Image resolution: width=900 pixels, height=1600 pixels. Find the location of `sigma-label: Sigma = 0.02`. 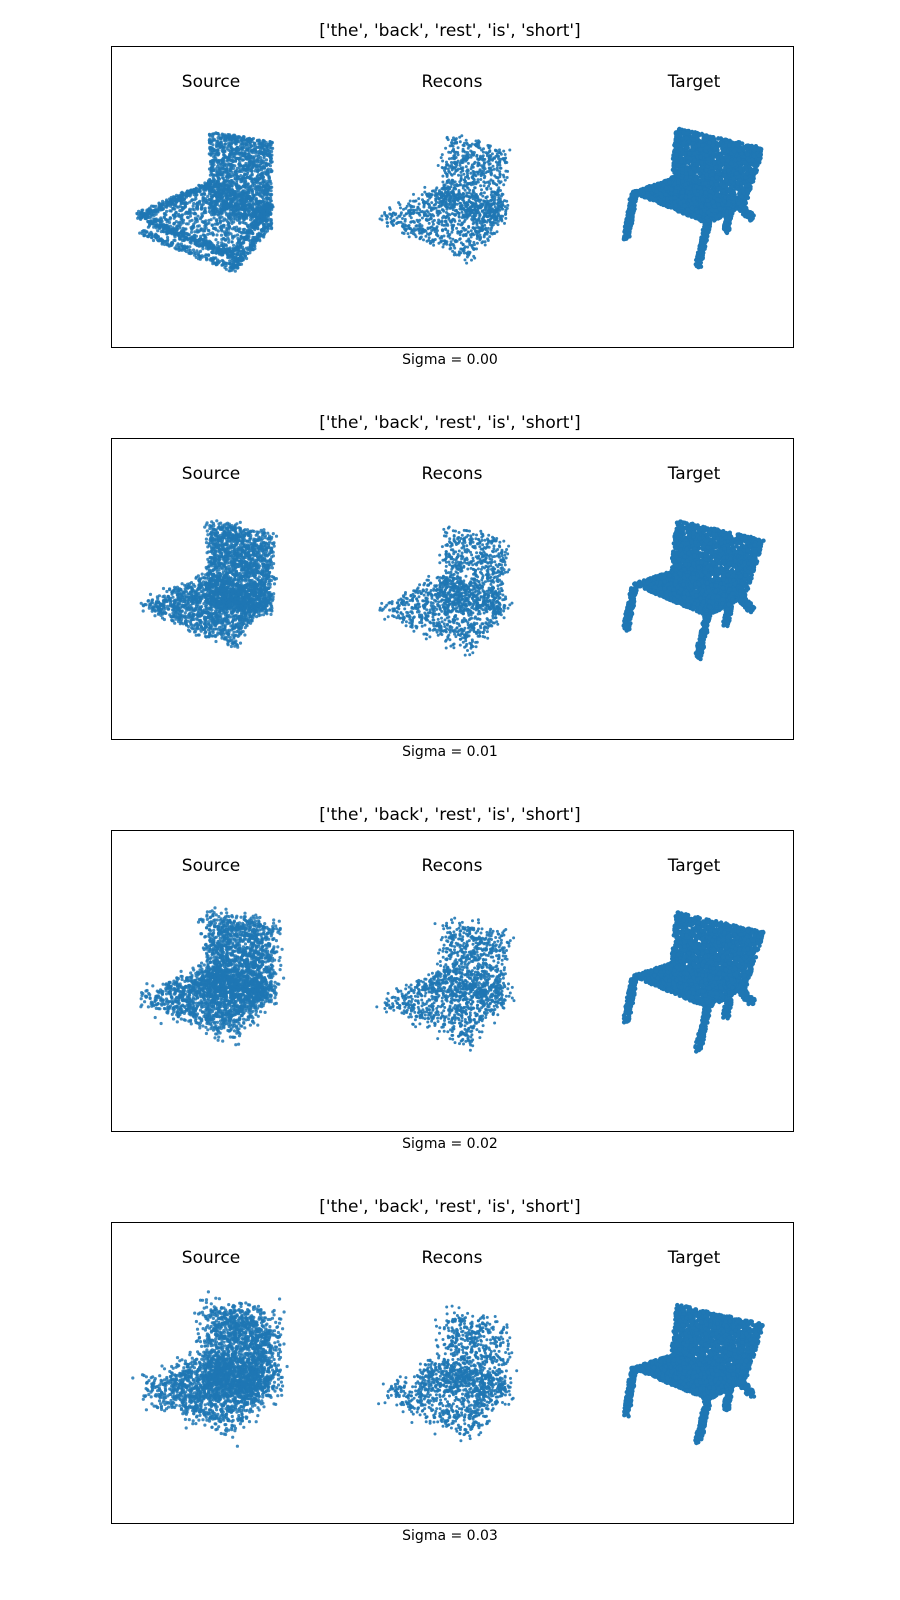

sigma-label: Sigma = 0.02 is located at coordinates (450, 1144).